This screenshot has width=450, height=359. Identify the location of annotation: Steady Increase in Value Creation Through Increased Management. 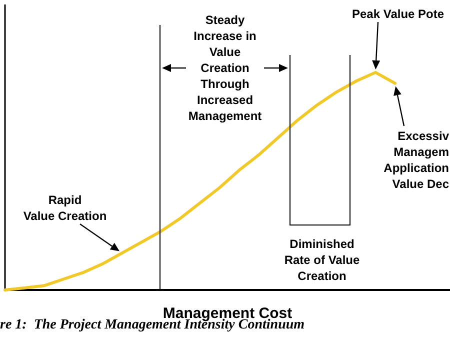
(225, 68).